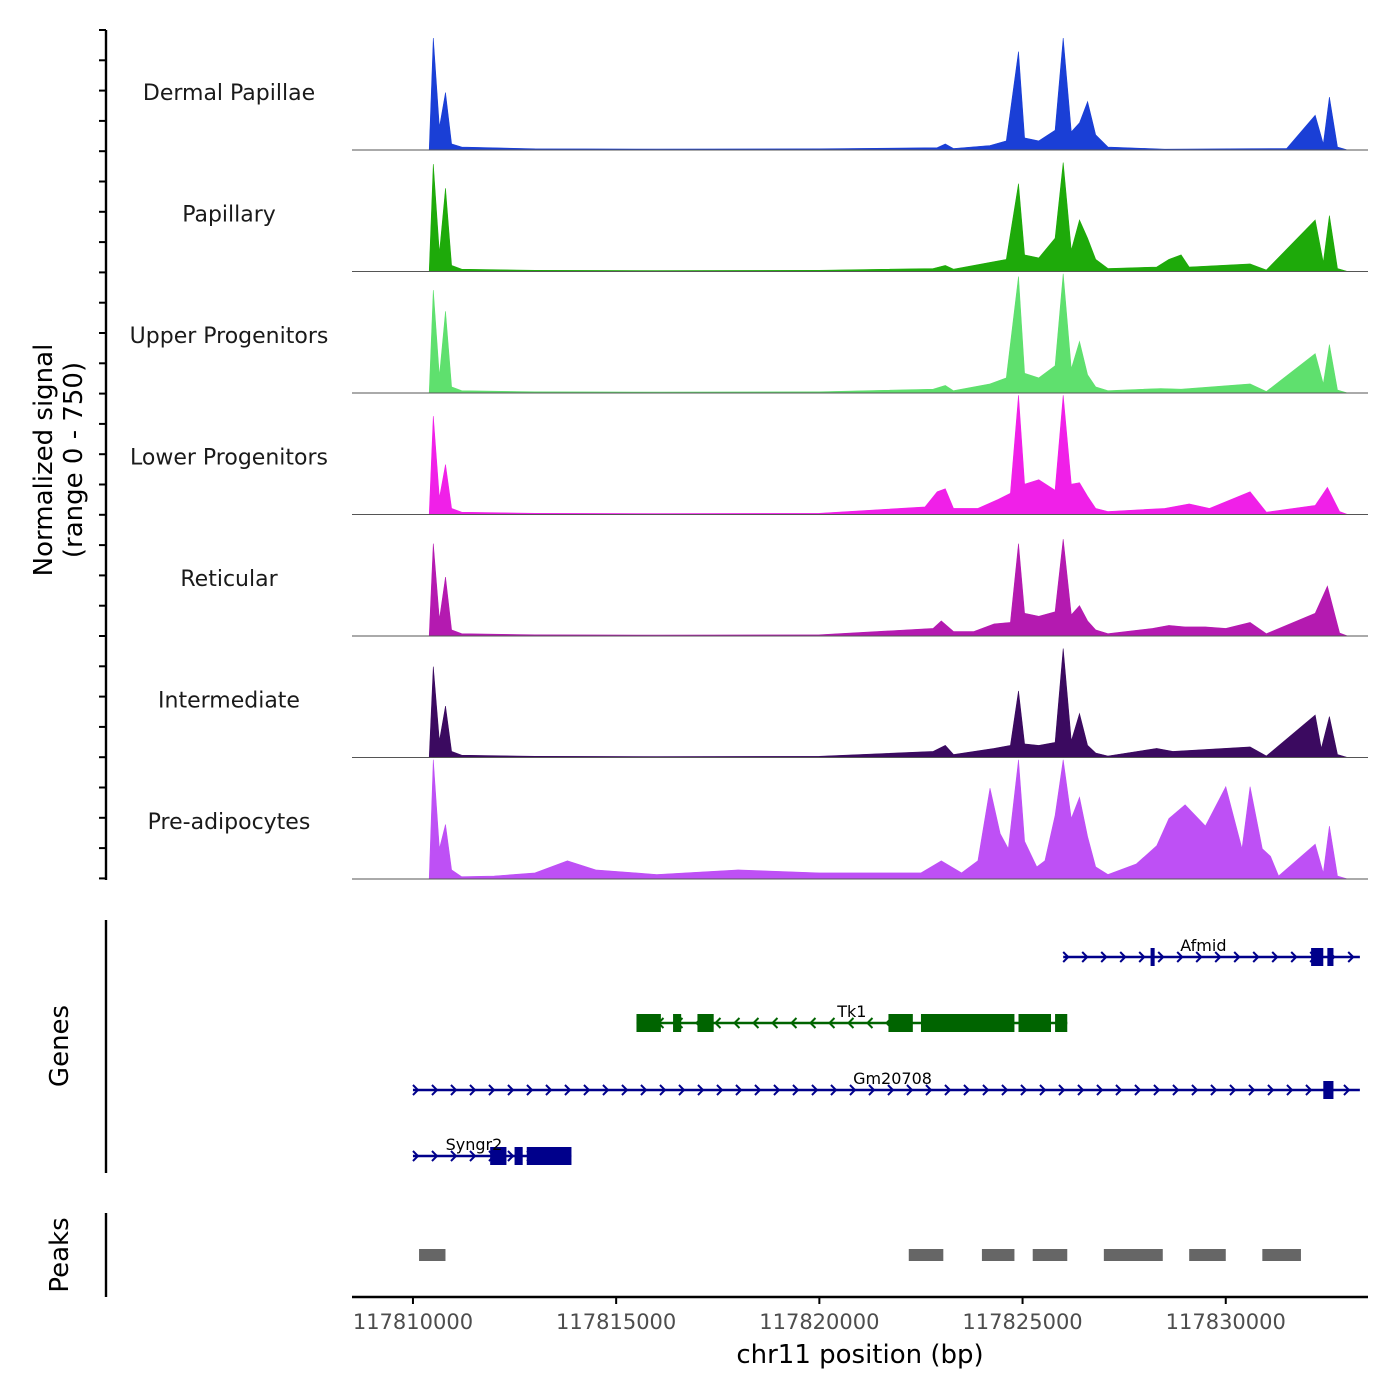  What do you see at coordinates (851, 1011) in the screenshot?
I see `gene-label-tk1: Tk1` at bounding box center [851, 1011].